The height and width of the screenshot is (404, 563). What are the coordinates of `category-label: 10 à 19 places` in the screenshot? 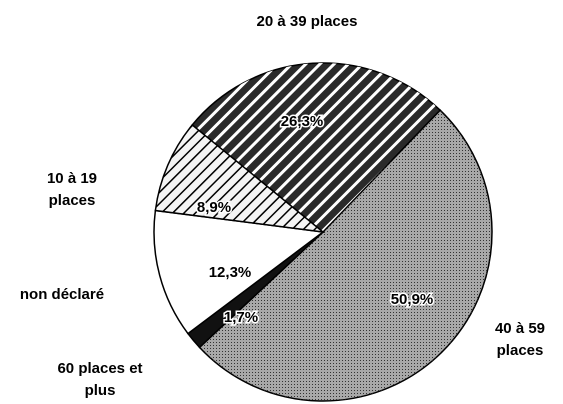 It's located at (72, 189).